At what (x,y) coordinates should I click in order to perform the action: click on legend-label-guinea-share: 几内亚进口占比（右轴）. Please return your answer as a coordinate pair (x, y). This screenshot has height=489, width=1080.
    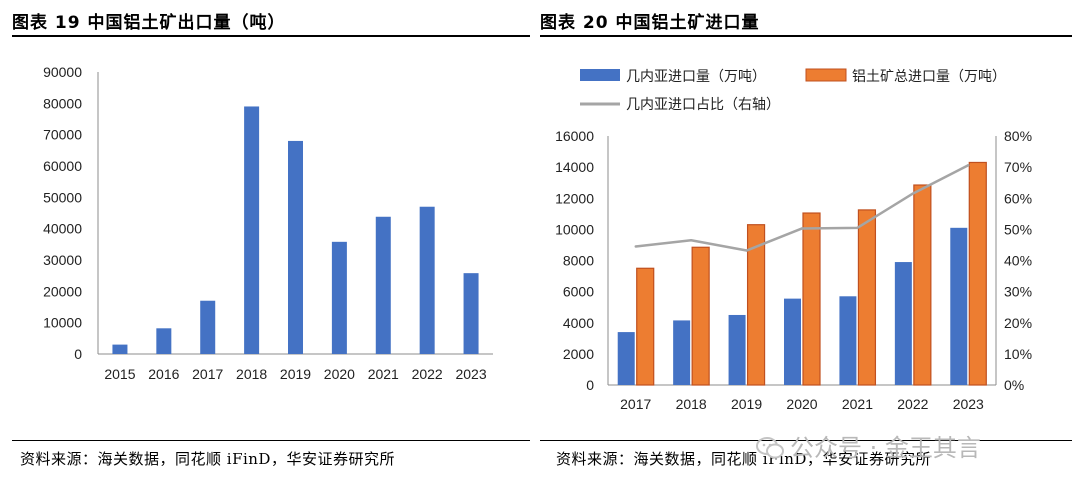
    Looking at the image, I should click on (703, 104).